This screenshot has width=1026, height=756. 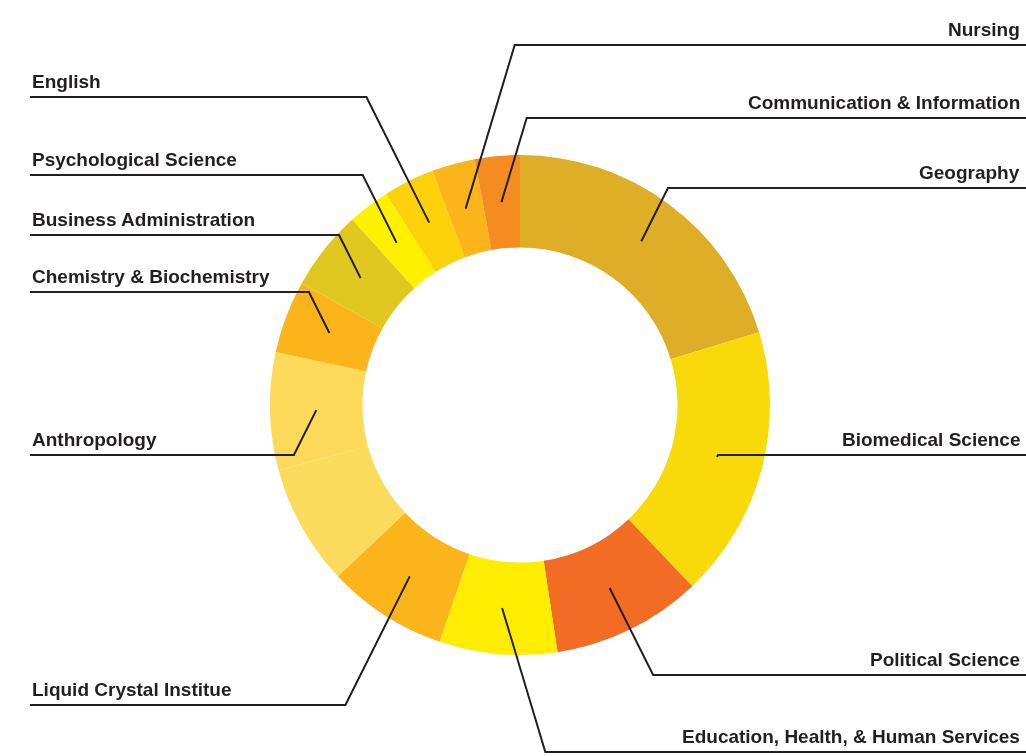 I want to click on slice-label: Biomedical Science, so click(x=931, y=439).